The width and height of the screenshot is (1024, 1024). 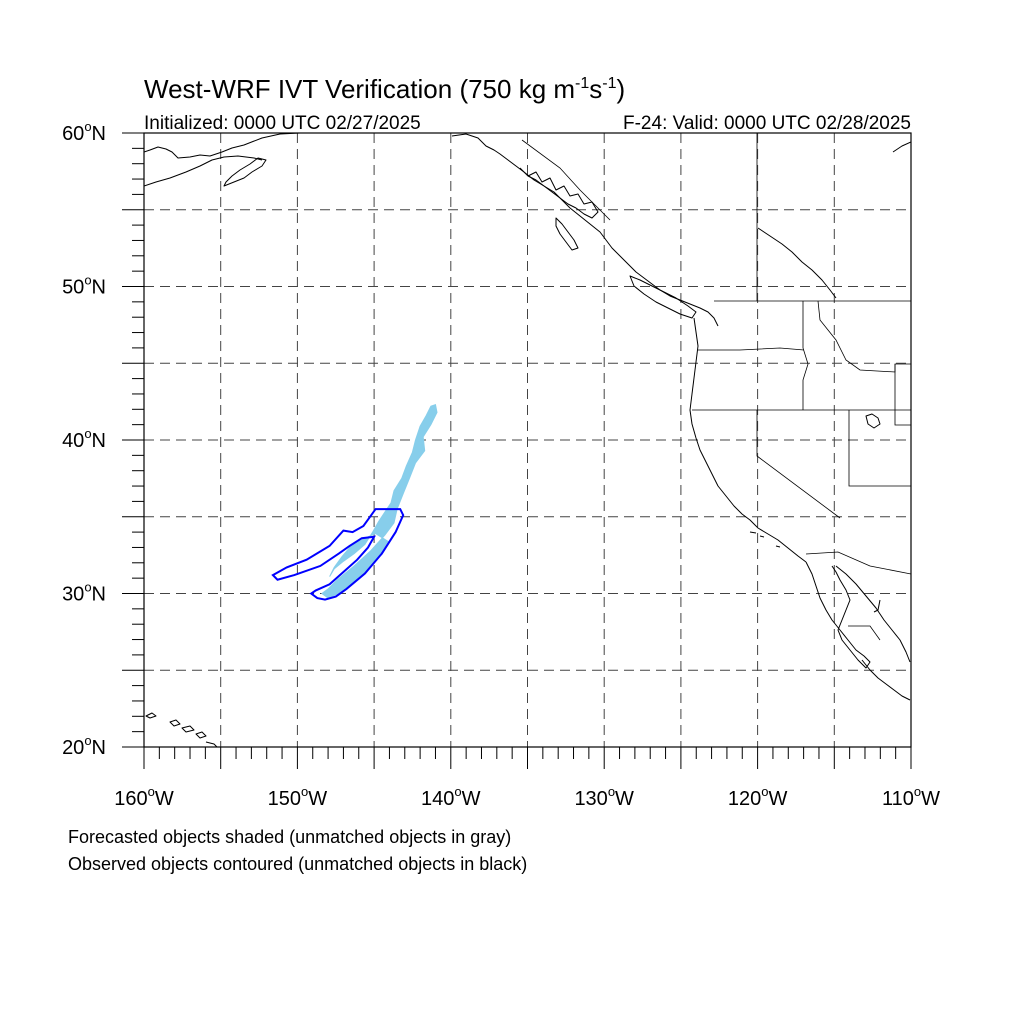 What do you see at coordinates (797, 263) in the screenshot?
I see `canada-lake-outline` at bounding box center [797, 263].